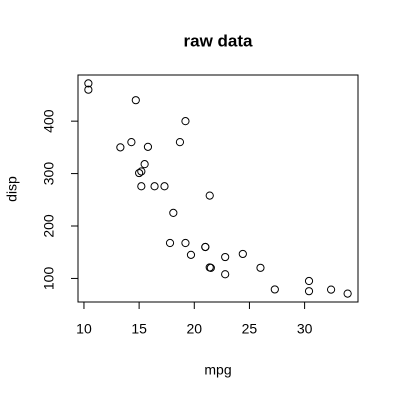 The height and width of the screenshot is (400, 400). What do you see at coordinates (49, 174) in the screenshot?
I see `y-tick-label: 300` at bounding box center [49, 174].